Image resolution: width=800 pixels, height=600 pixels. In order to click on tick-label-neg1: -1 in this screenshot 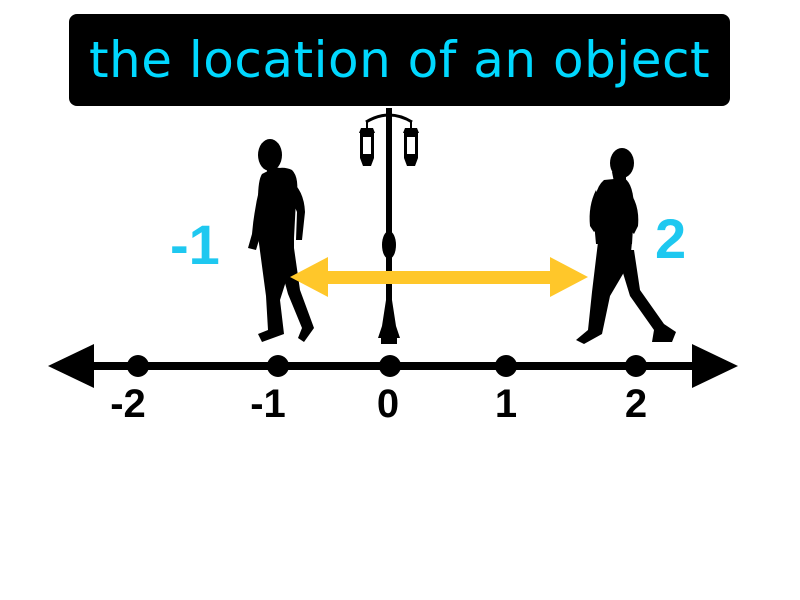, I will do `click(268, 404)`.